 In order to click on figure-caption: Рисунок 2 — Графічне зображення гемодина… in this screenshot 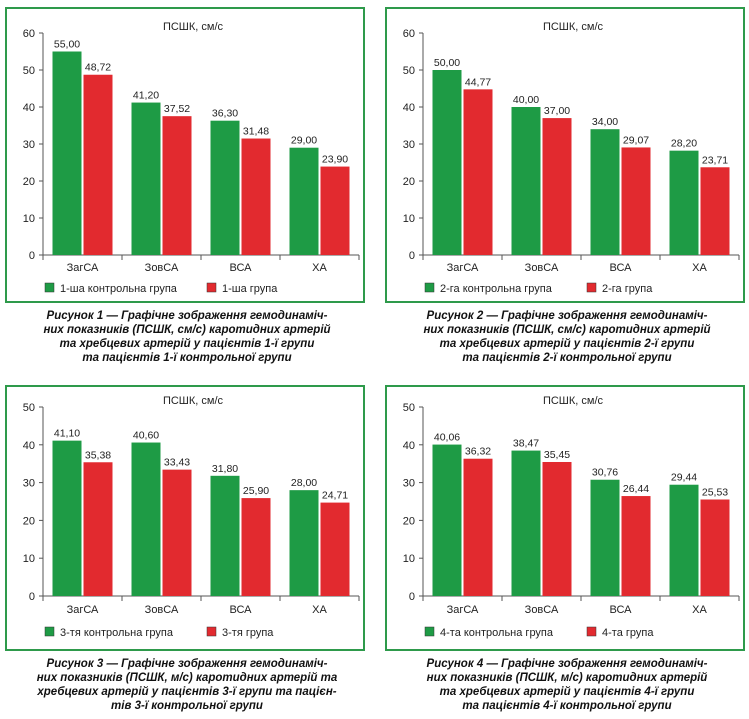, I will do `click(567, 337)`.